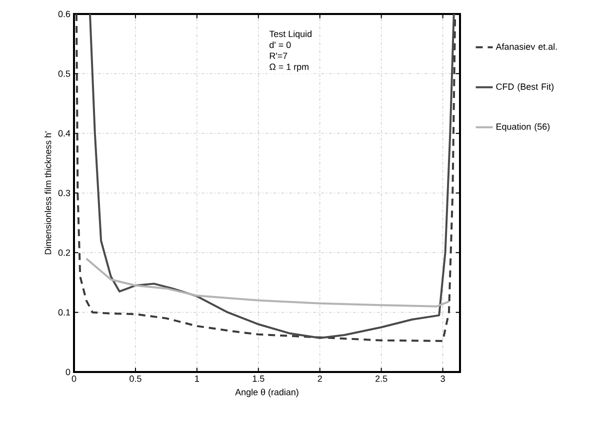  What do you see at coordinates (442, 379) in the screenshot?
I see `x-tick-label: 3` at bounding box center [442, 379].